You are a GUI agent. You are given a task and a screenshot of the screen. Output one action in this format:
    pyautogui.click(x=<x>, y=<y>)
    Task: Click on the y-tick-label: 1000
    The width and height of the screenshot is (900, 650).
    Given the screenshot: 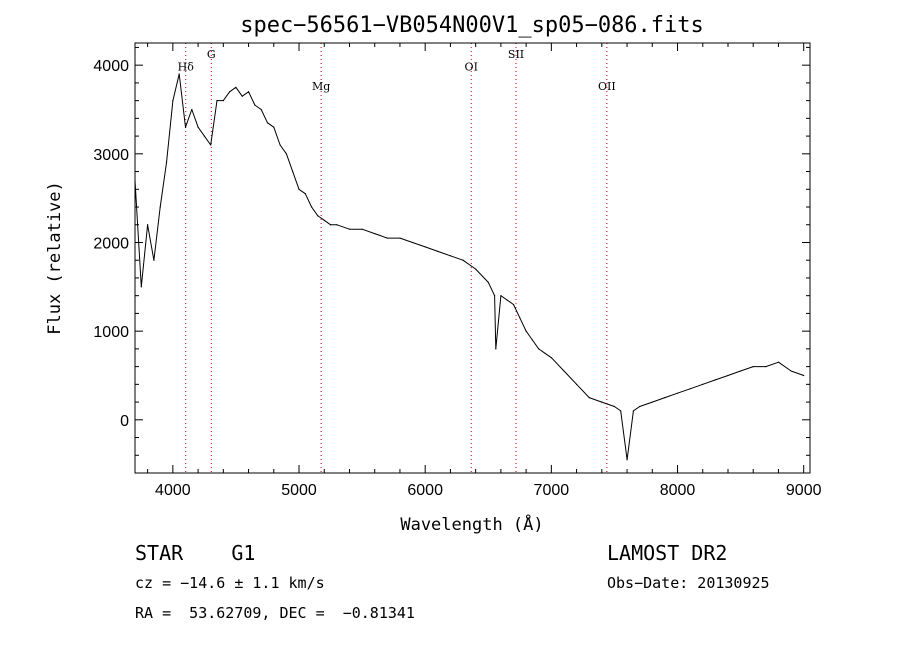 What is the action you would take?
    pyautogui.click(x=111, y=332)
    